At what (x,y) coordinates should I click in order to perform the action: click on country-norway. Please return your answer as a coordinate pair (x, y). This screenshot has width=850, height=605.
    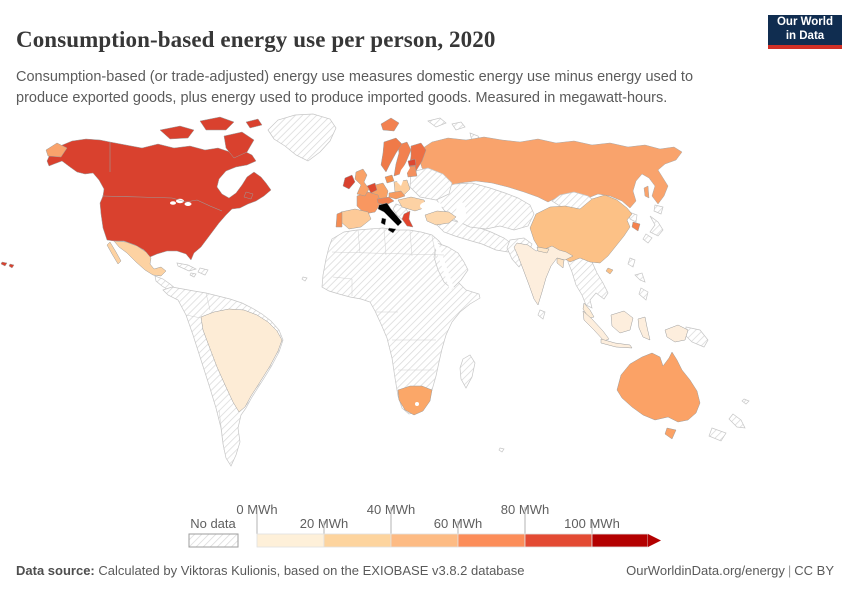
    Looking at the image, I should click on (391, 155).